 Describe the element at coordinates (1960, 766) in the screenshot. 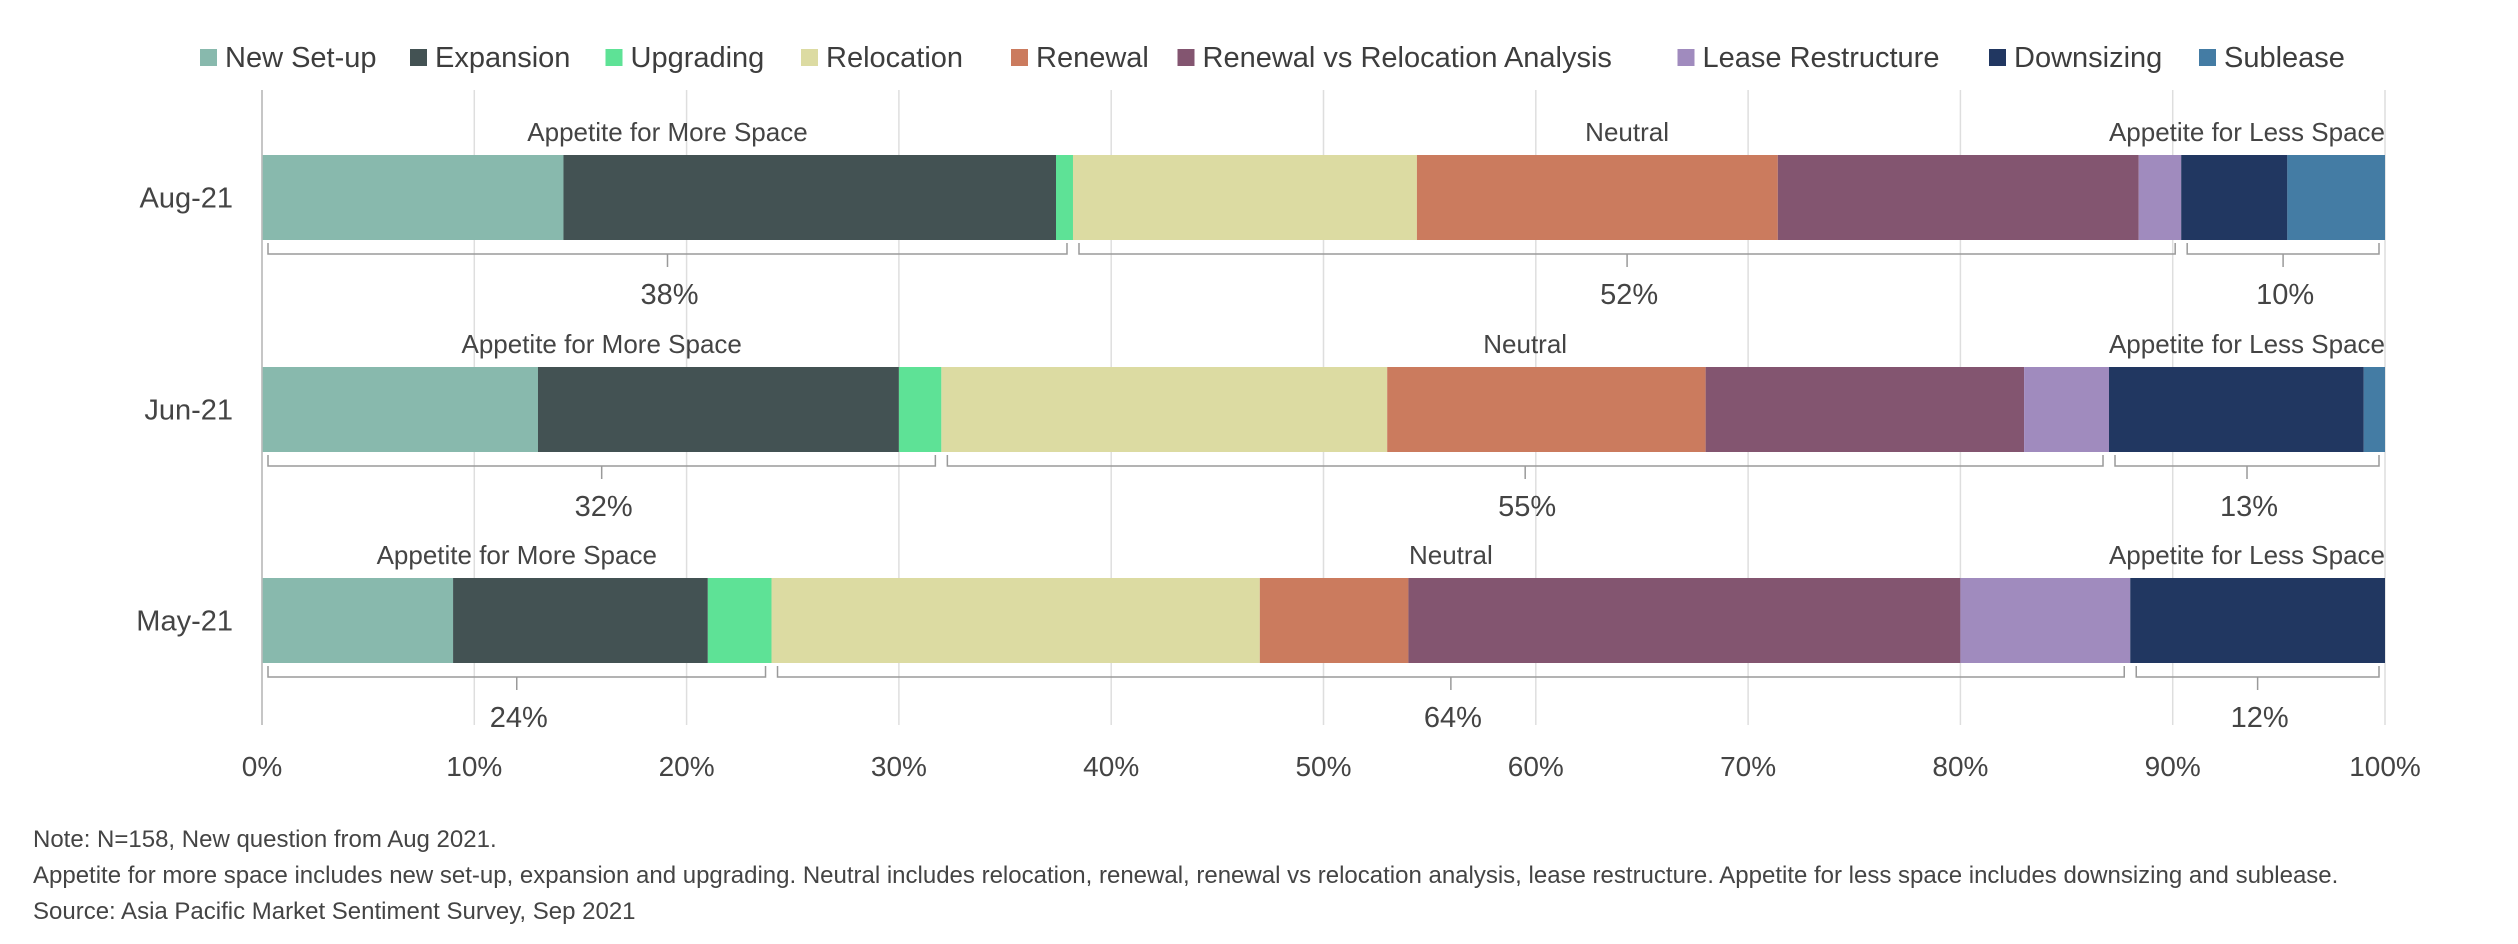

I see `x-tick-label: 80%` at that location.